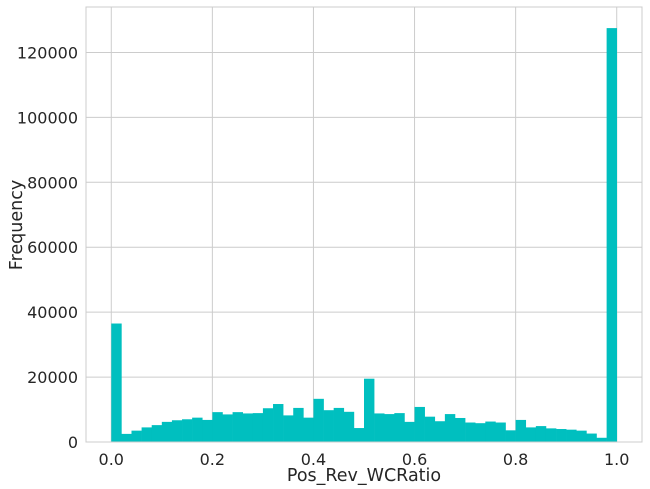 Image resolution: width=650 pixels, height=489 pixels. I want to click on x-tick-labels: 0.0 0.2 0.4 0.6 0.8 1.0, so click(364, 459).